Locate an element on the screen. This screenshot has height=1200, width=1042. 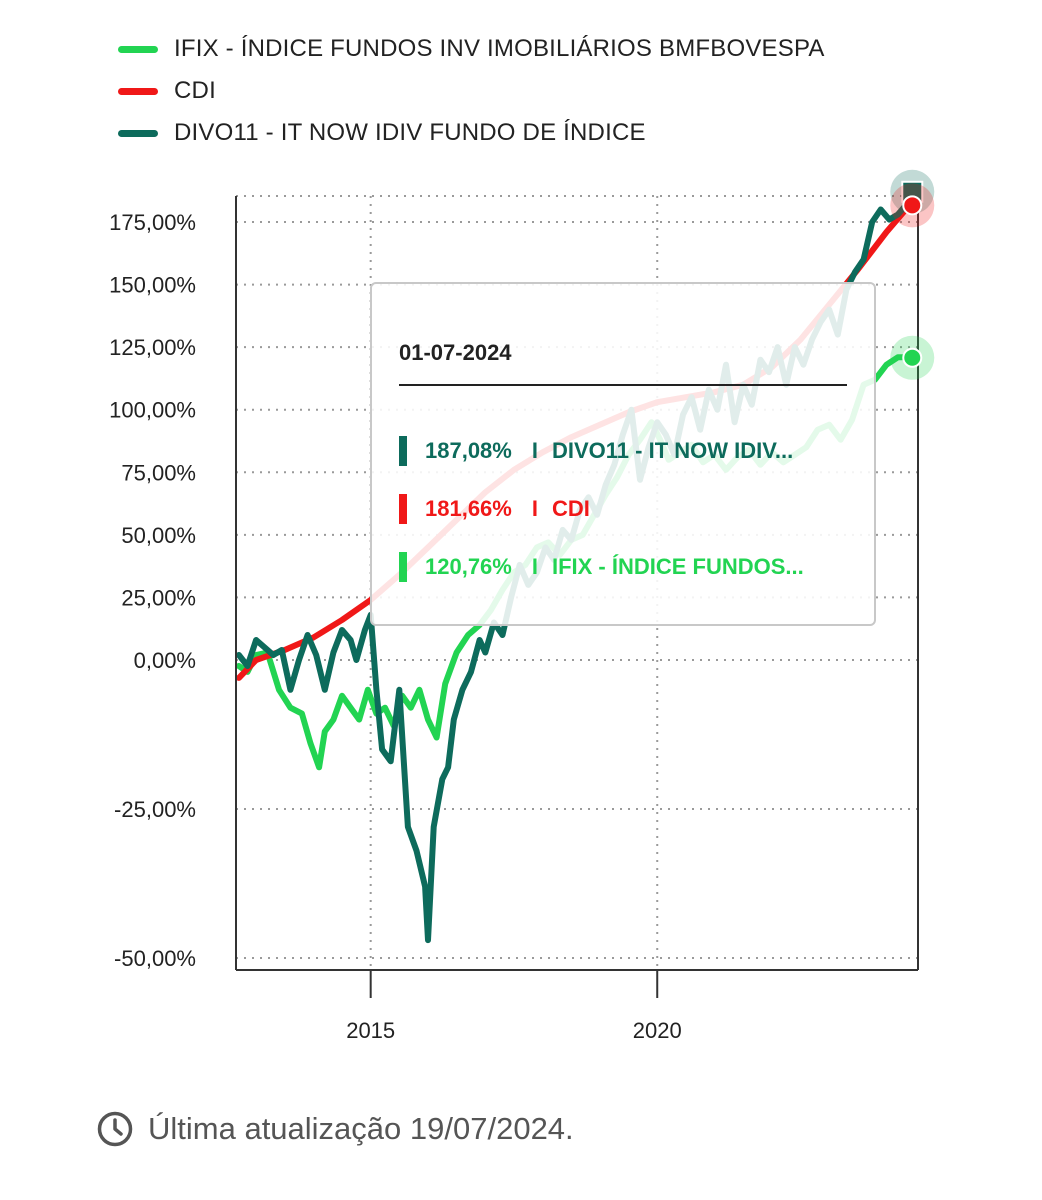
y-tick-label: 100,00% is located at coordinates (152, 410).